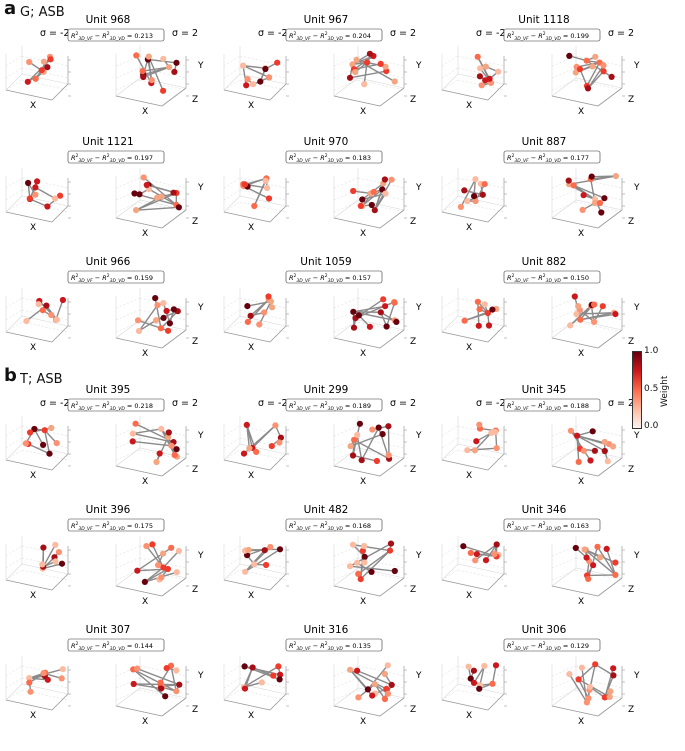  I want to click on unit-title: Unit 307, so click(108, 630).